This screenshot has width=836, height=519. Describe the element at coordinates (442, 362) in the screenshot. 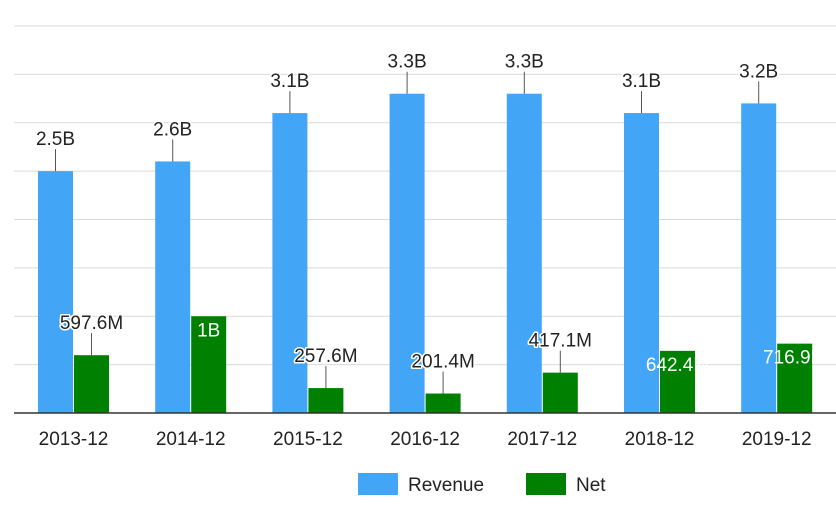

I see `net-data-label: 201.4M` at that location.